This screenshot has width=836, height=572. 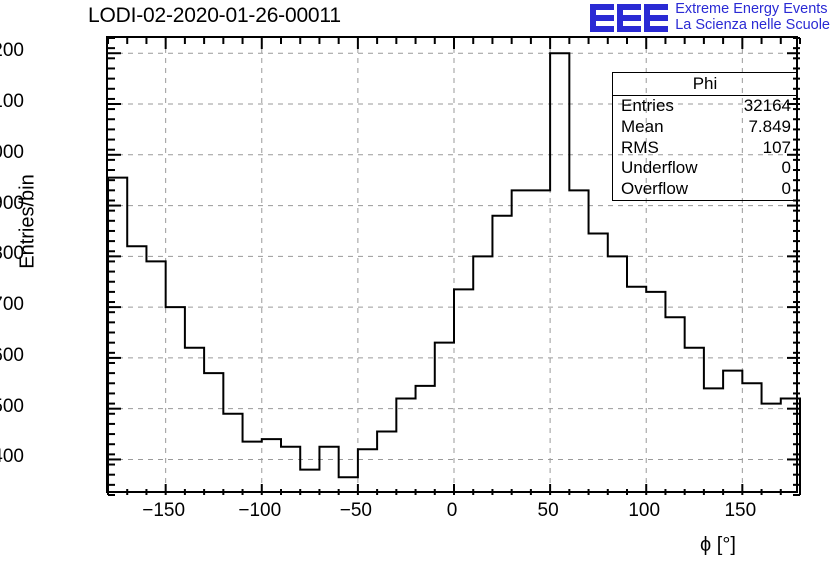 What do you see at coordinates (655, 188) in the screenshot?
I see `stats-key: Overflow` at bounding box center [655, 188].